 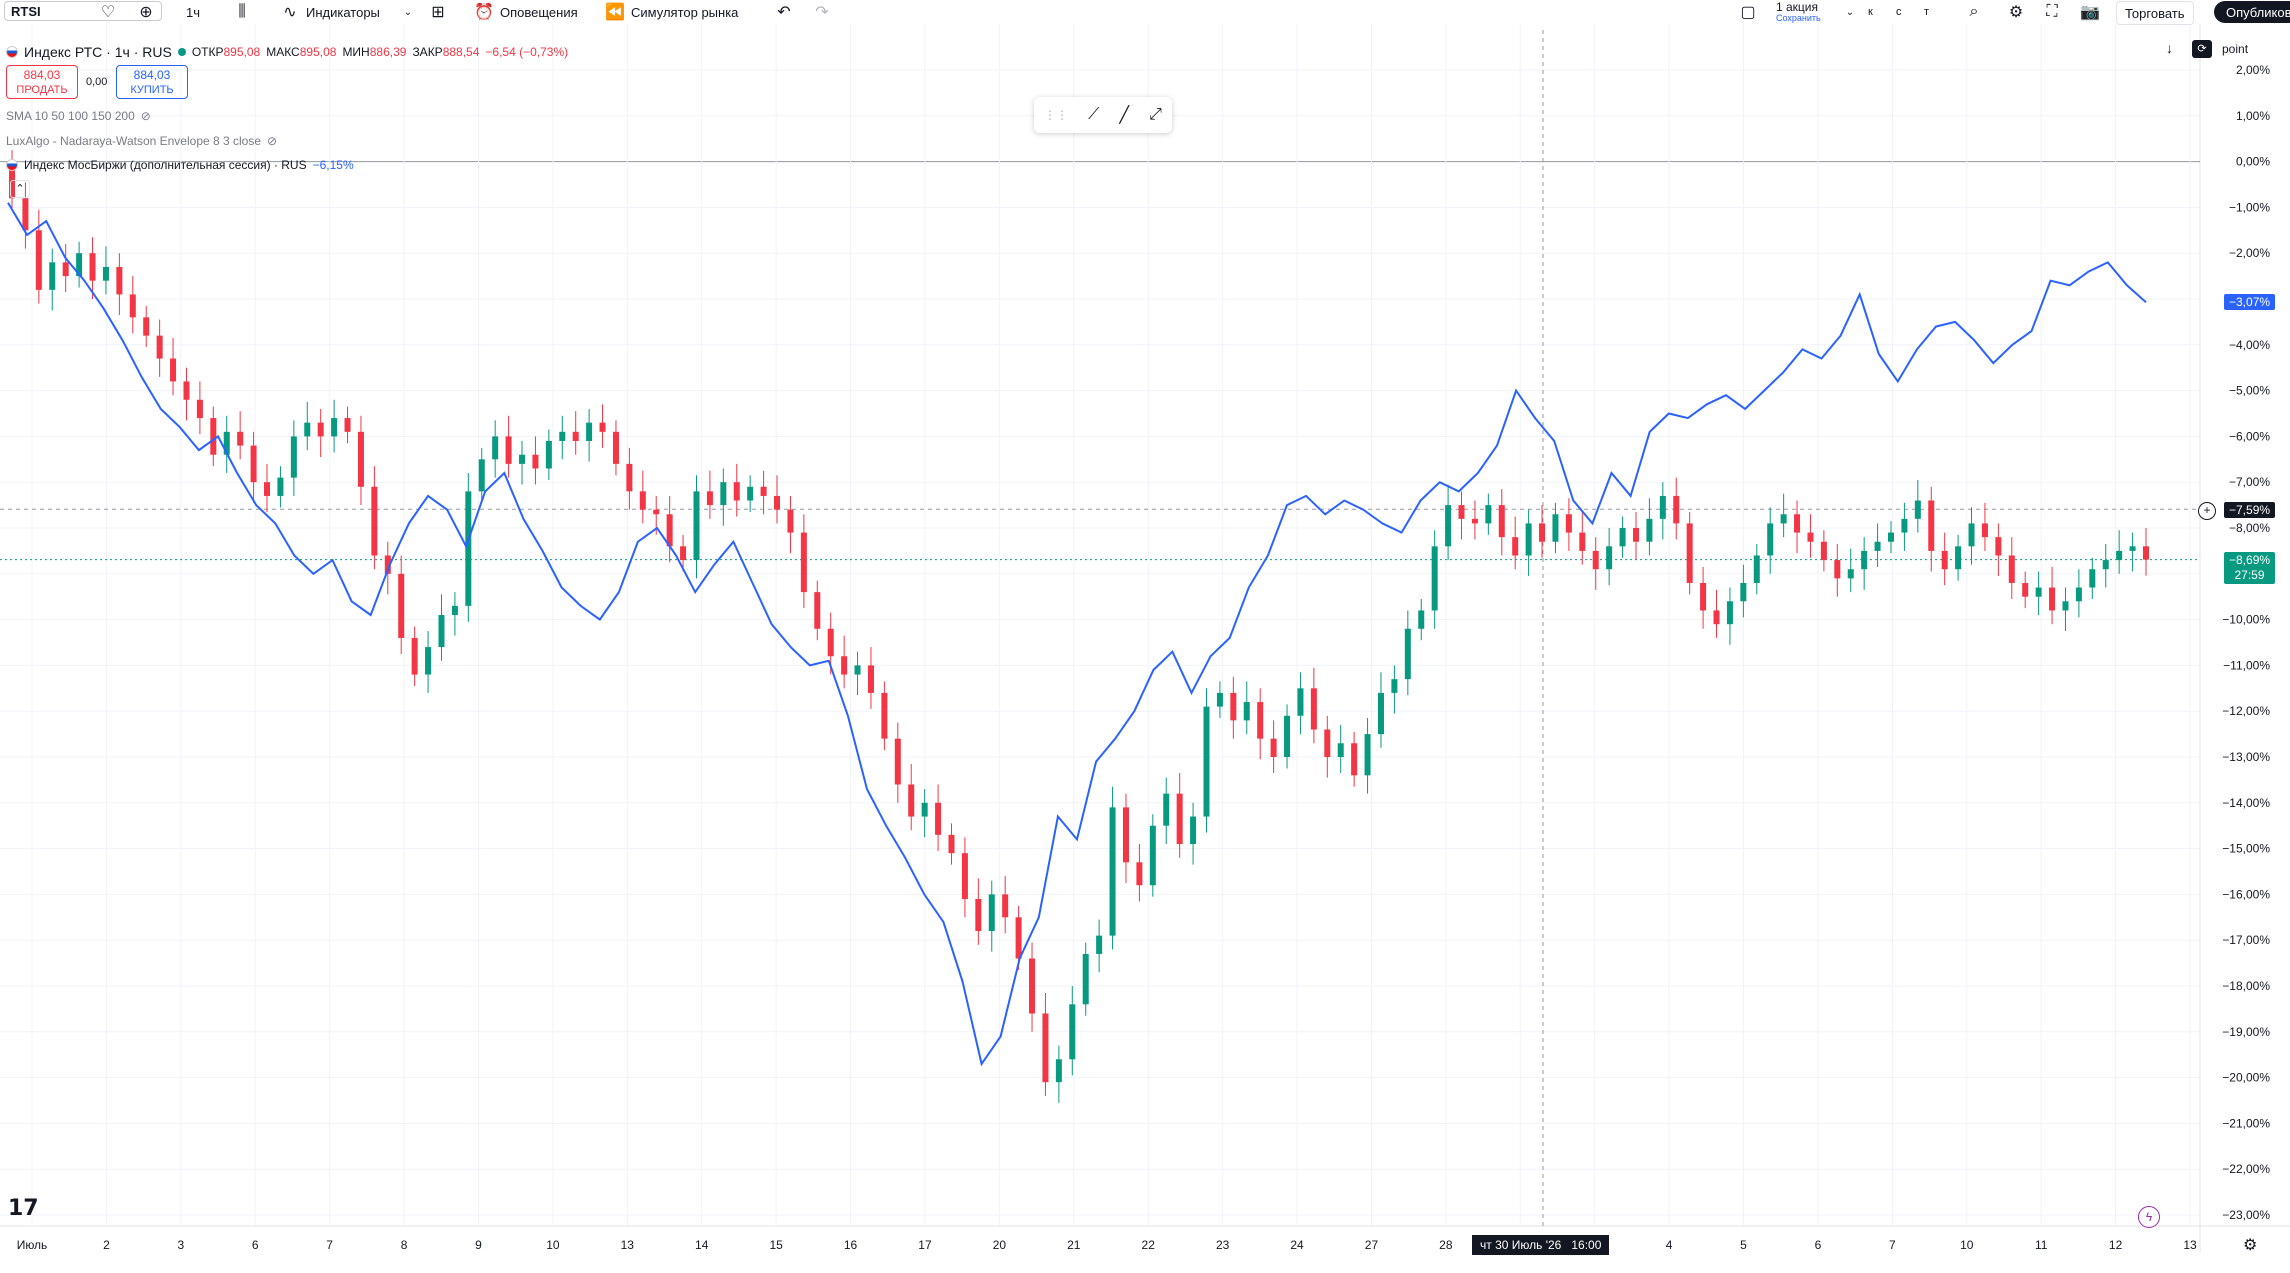 What do you see at coordinates (671, 12) in the screenshot?
I see `replay-button: ⏪ Симулятор рынка` at bounding box center [671, 12].